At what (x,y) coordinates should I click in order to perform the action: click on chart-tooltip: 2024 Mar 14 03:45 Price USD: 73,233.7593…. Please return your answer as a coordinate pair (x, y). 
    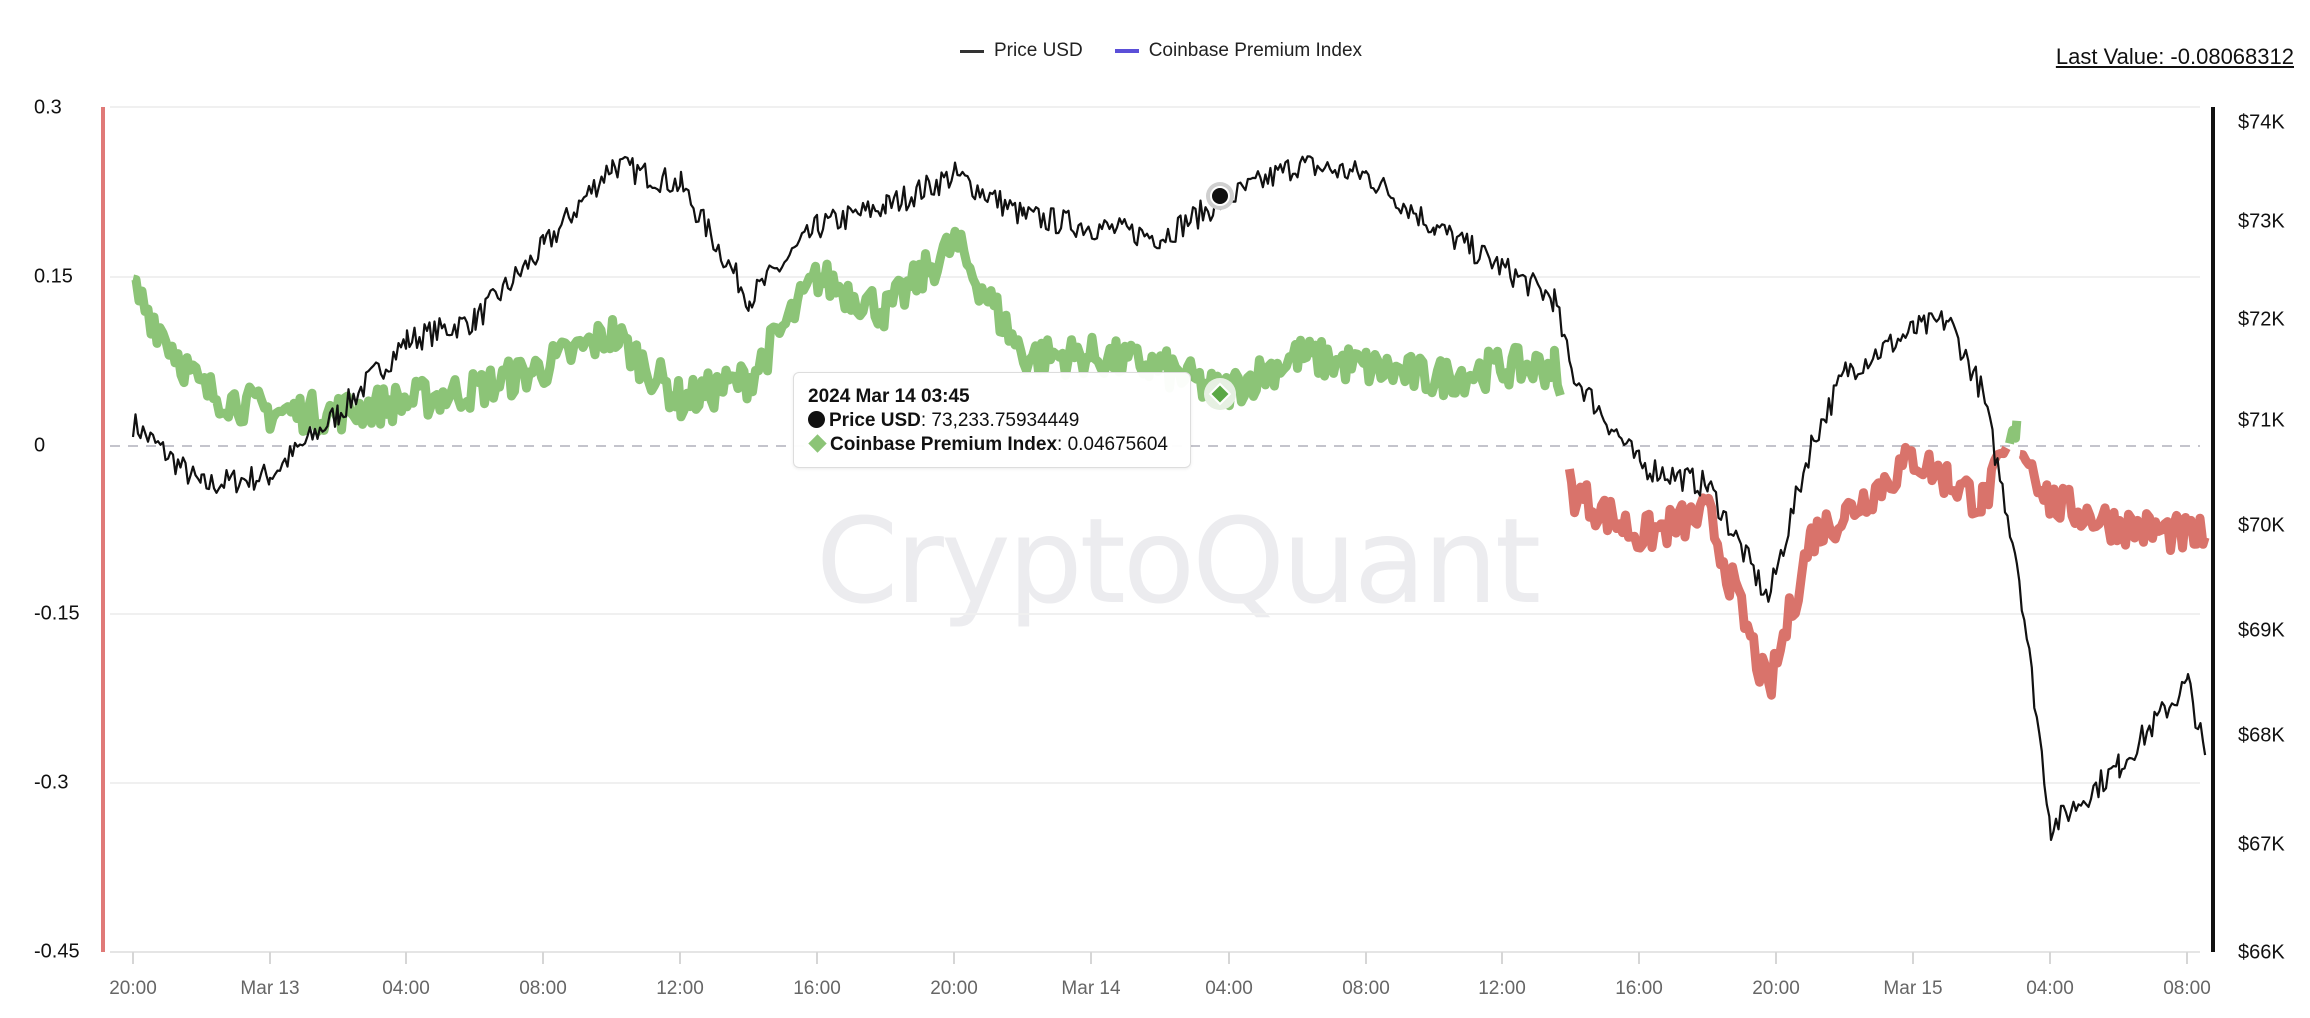
    Looking at the image, I should click on (992, 420).